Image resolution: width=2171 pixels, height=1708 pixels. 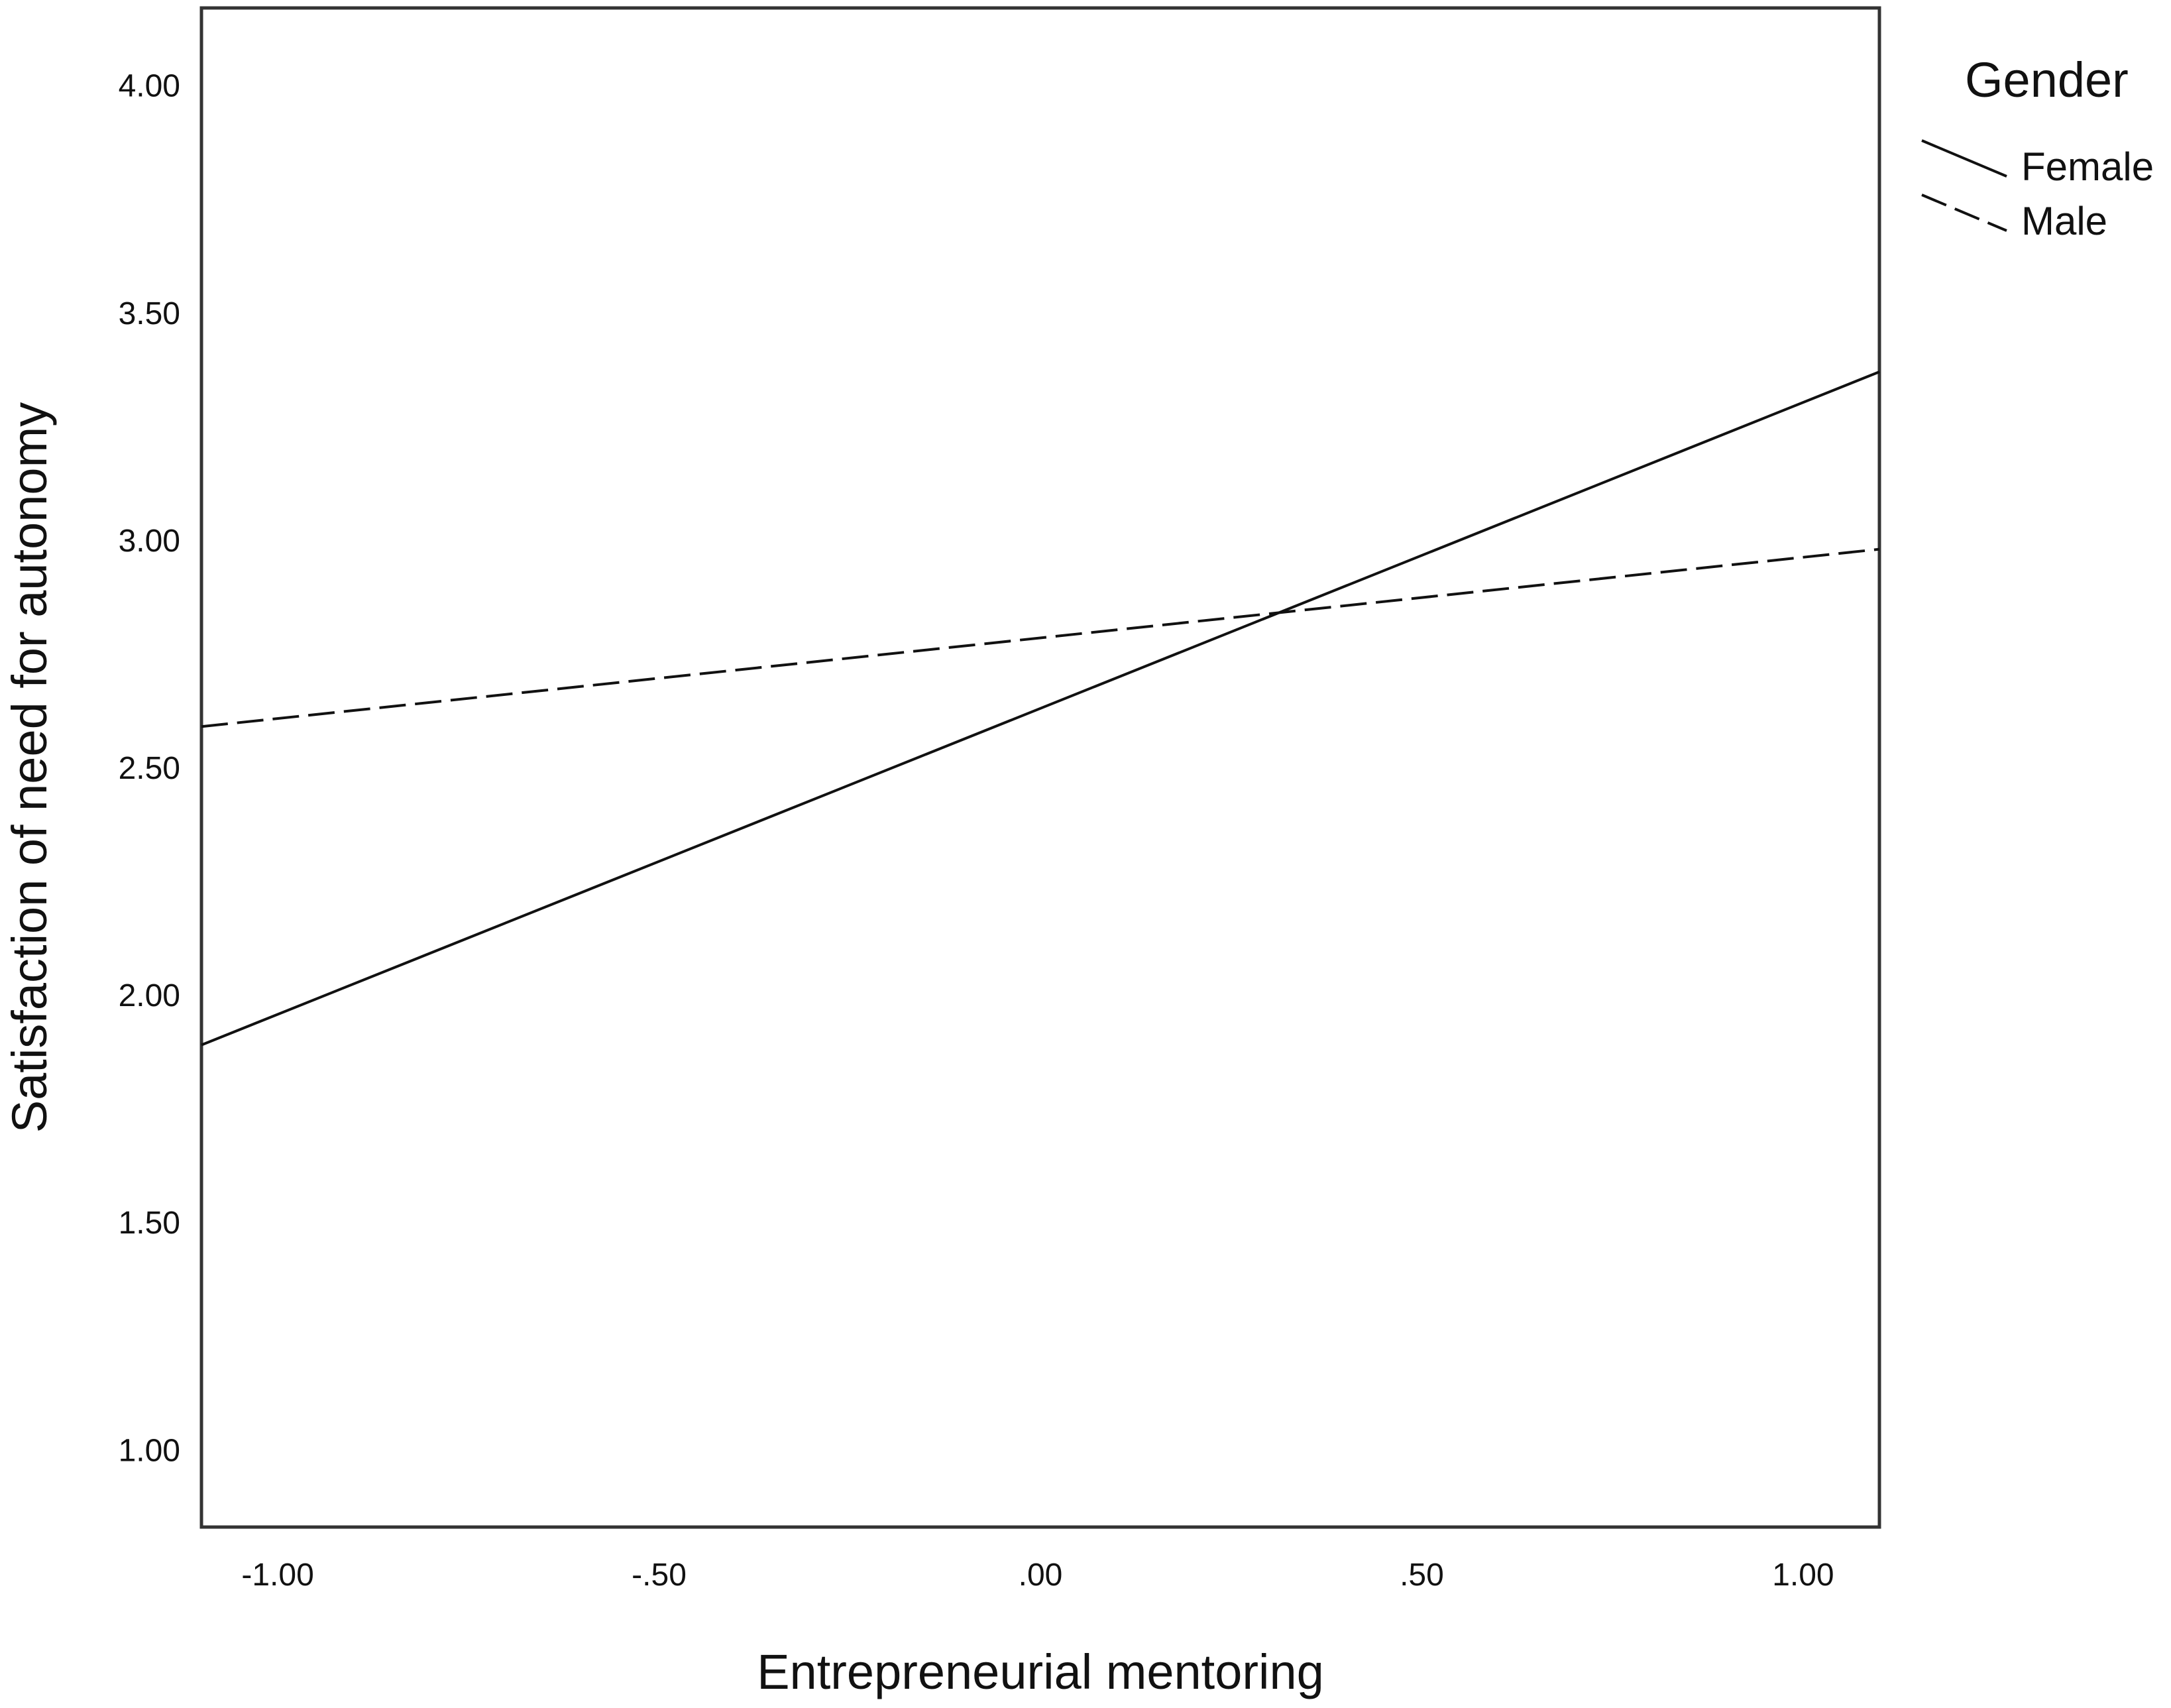 I want to click on x-tick-label: .00, so click(x=1041, y=1575).